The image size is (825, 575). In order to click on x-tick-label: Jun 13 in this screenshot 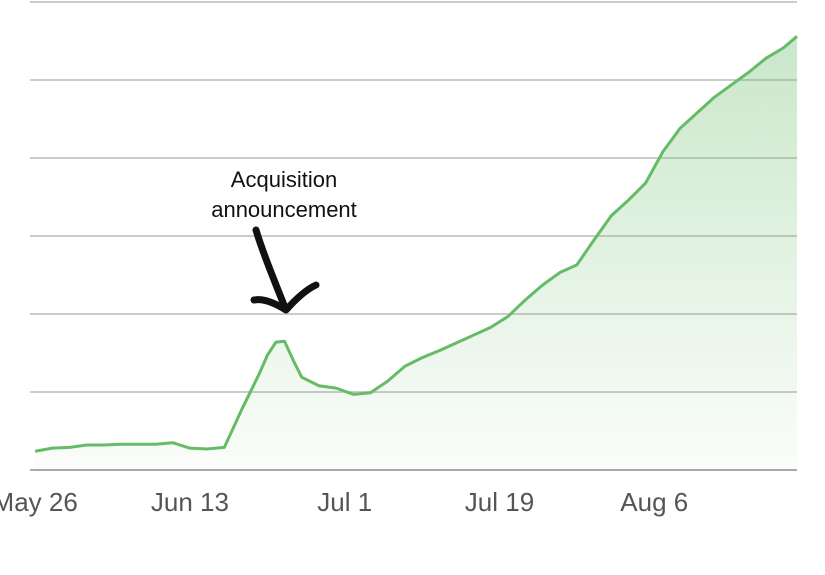, I will do `click(190, 502)`.